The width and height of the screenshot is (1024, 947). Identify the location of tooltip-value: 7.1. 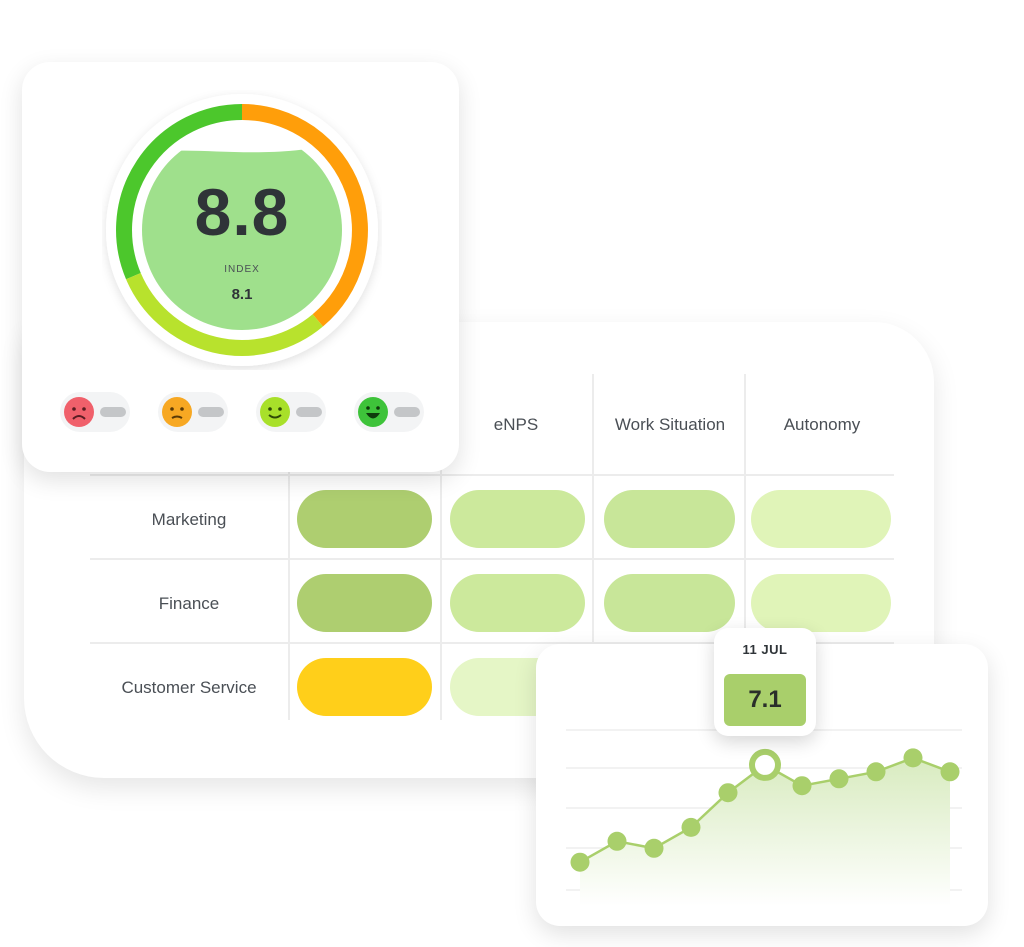
(765, 700).